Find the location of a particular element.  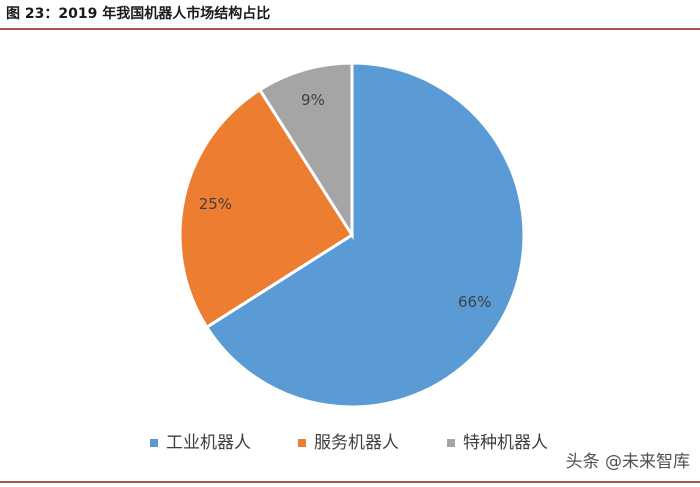

chart-title: 图 23：2019 年我国机器人市场结构占比 is located at coordinates (138, 13).